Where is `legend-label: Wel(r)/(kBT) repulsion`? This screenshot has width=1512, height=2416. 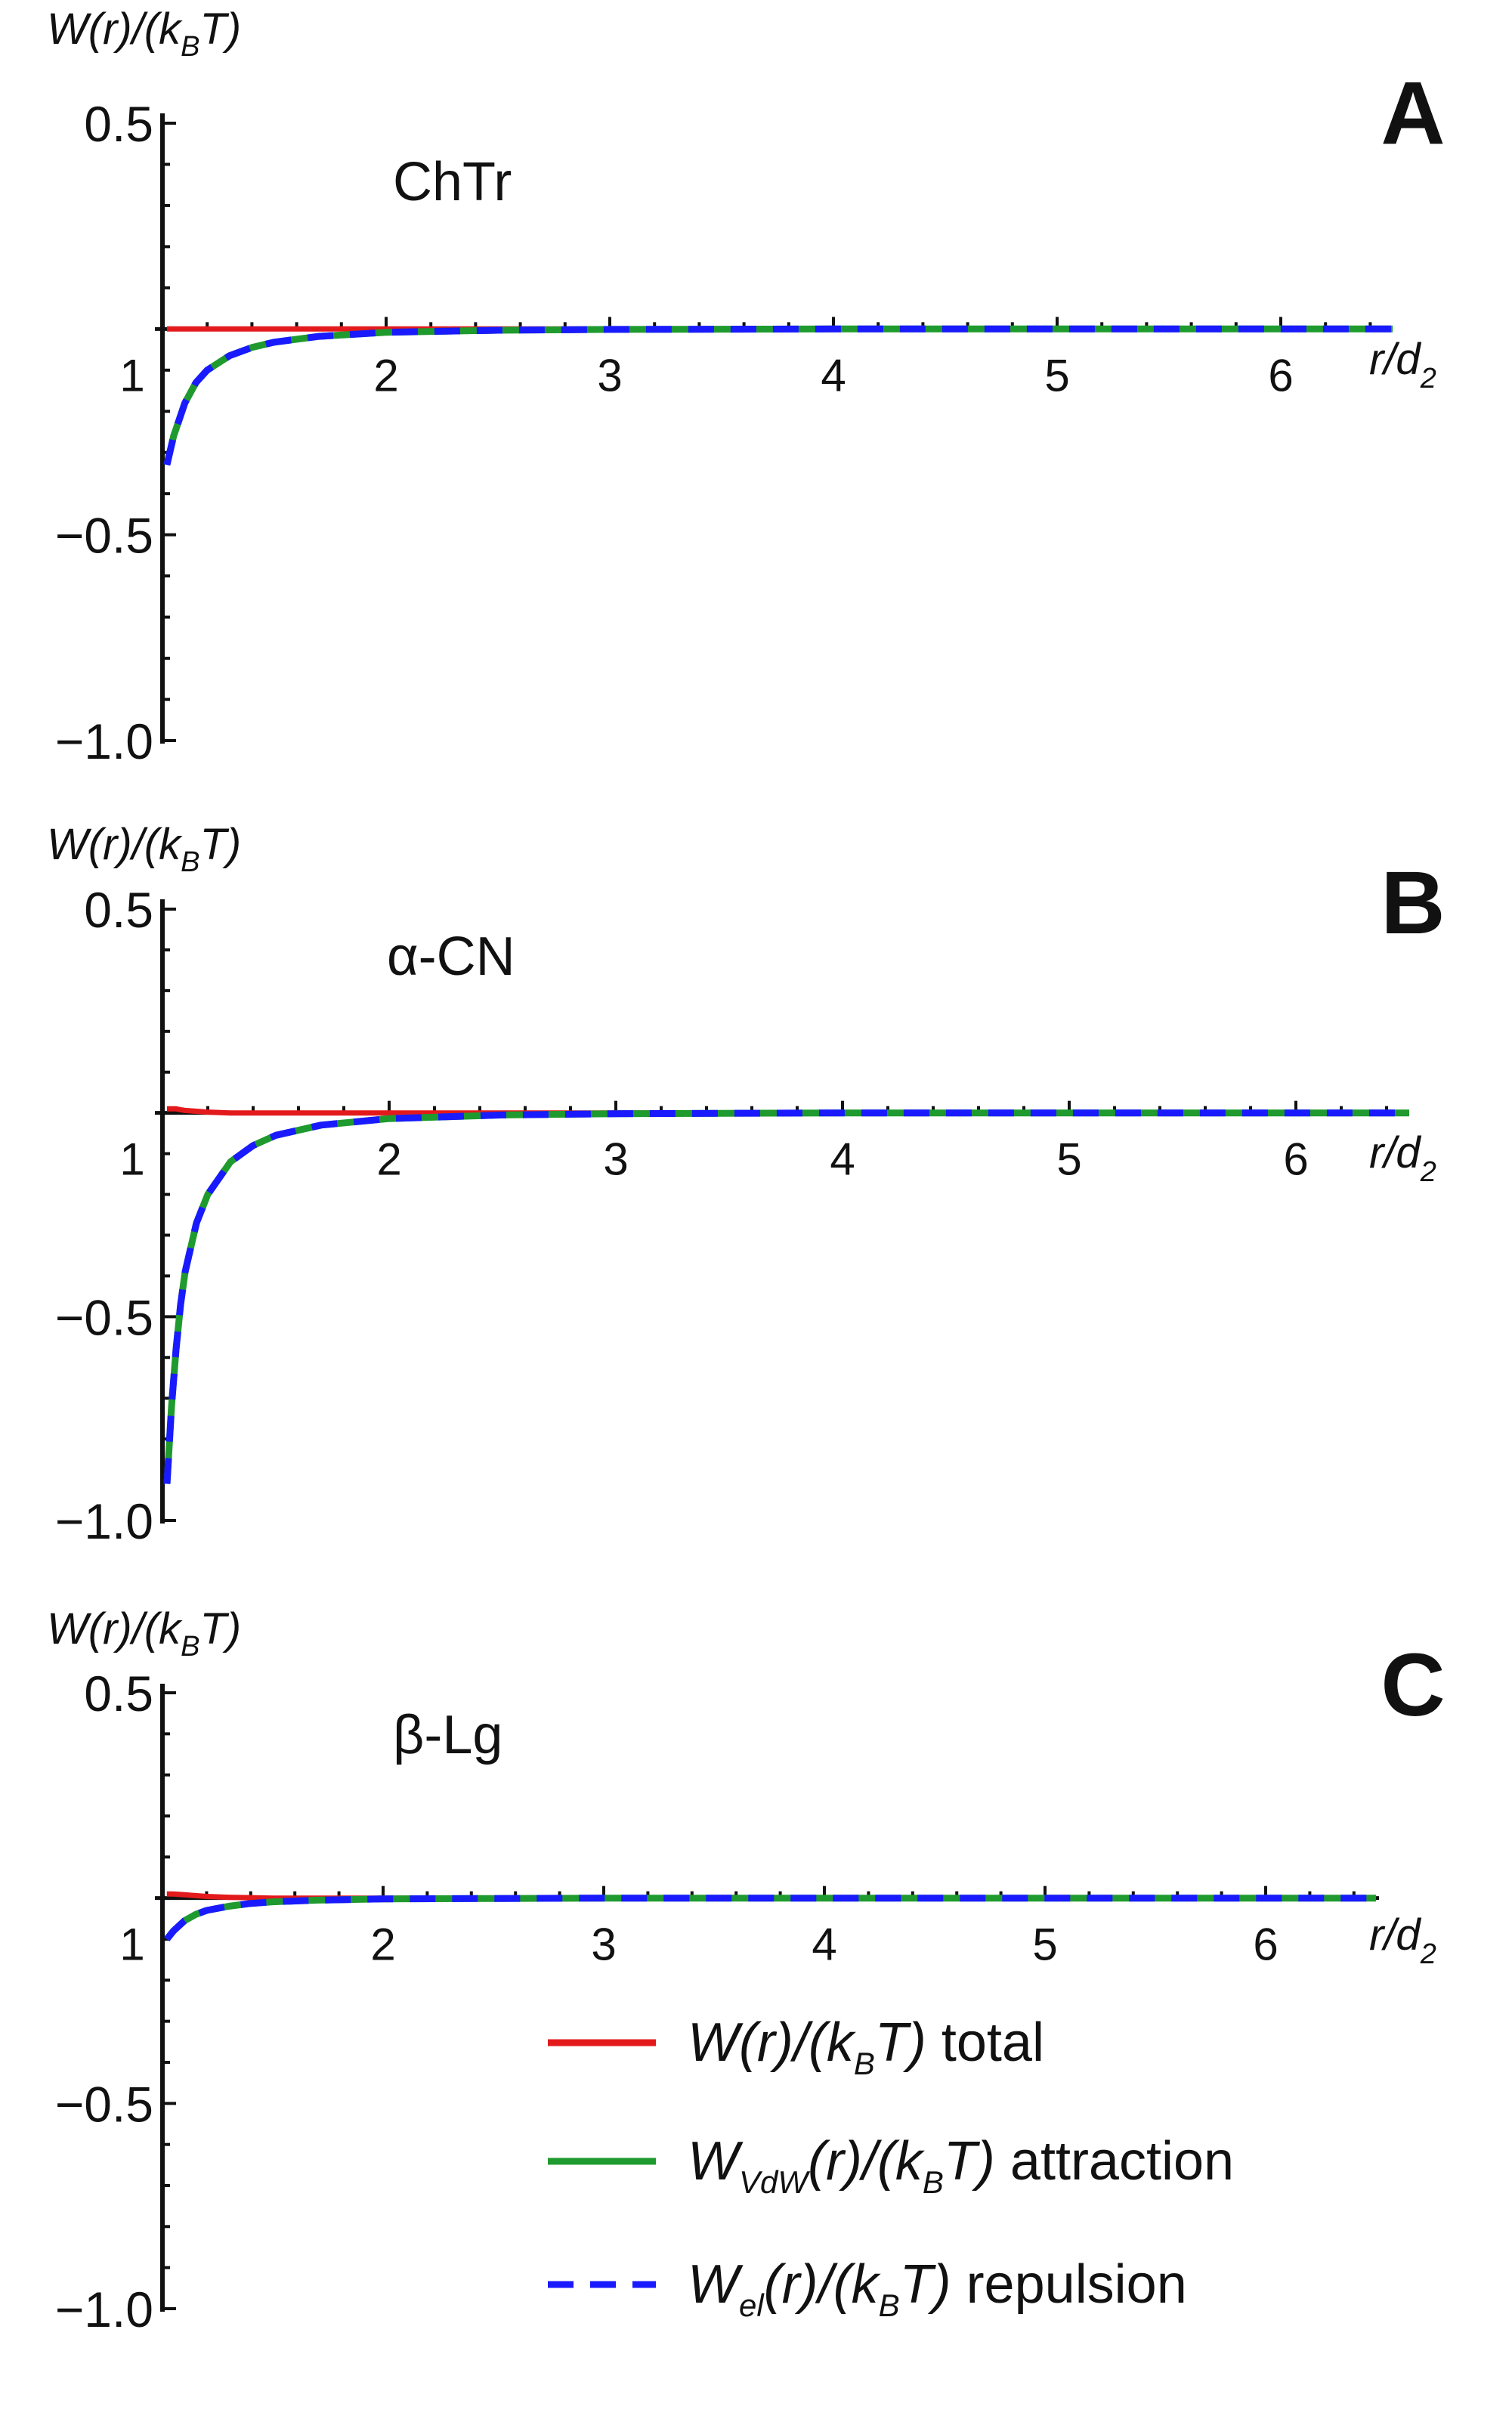 legend-label: Wel(r)/(kBT) repulsion is located at coordinates (937, 2288).